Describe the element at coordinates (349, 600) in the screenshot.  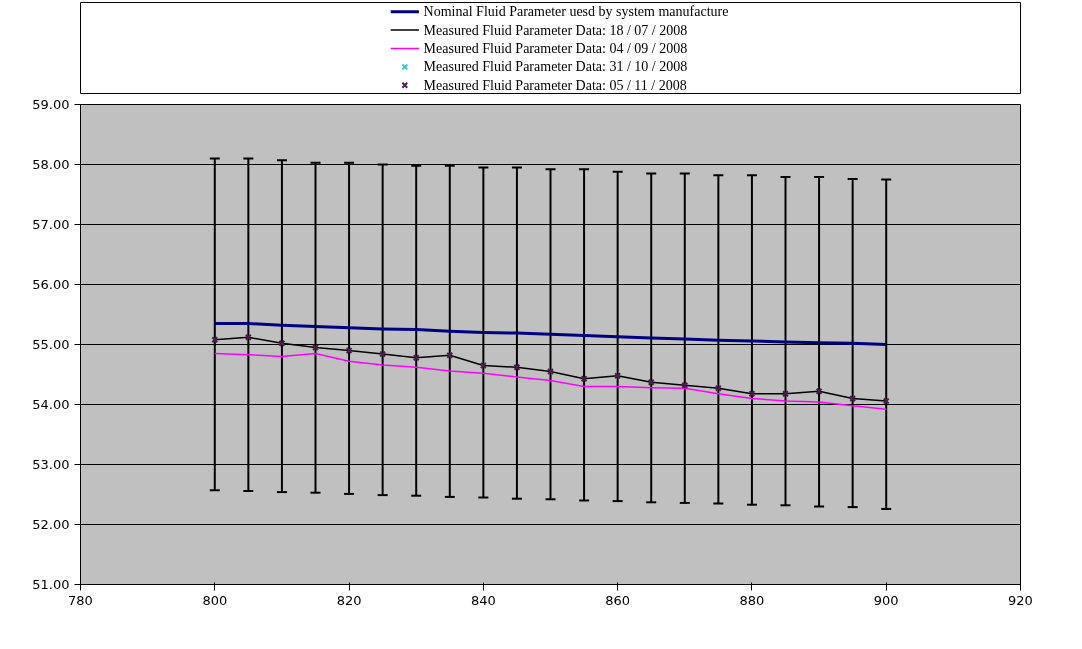
I see `x-tick-label: 820` at that location.